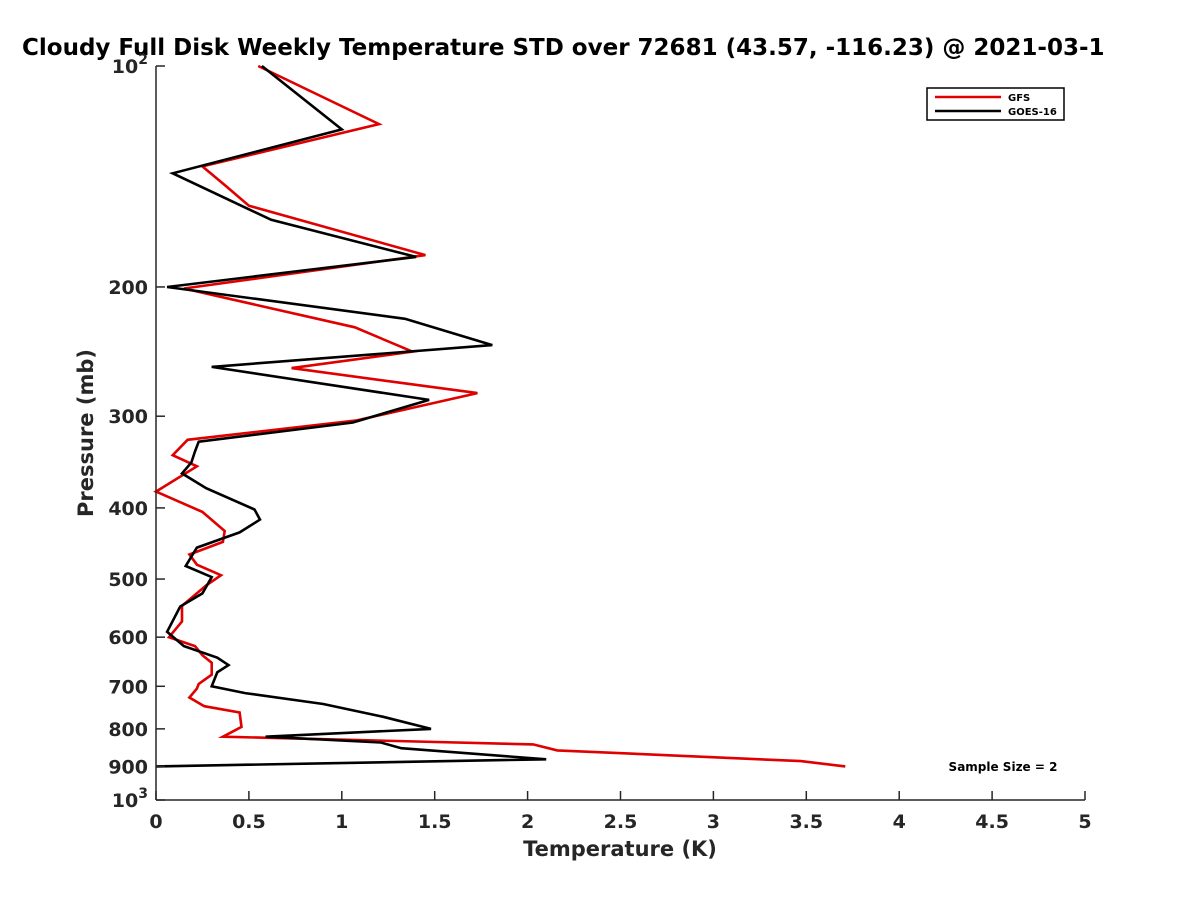  Describe the element at coordinates (1019, 98) in the screenshot. I see `legend-label: GFS` at that location.